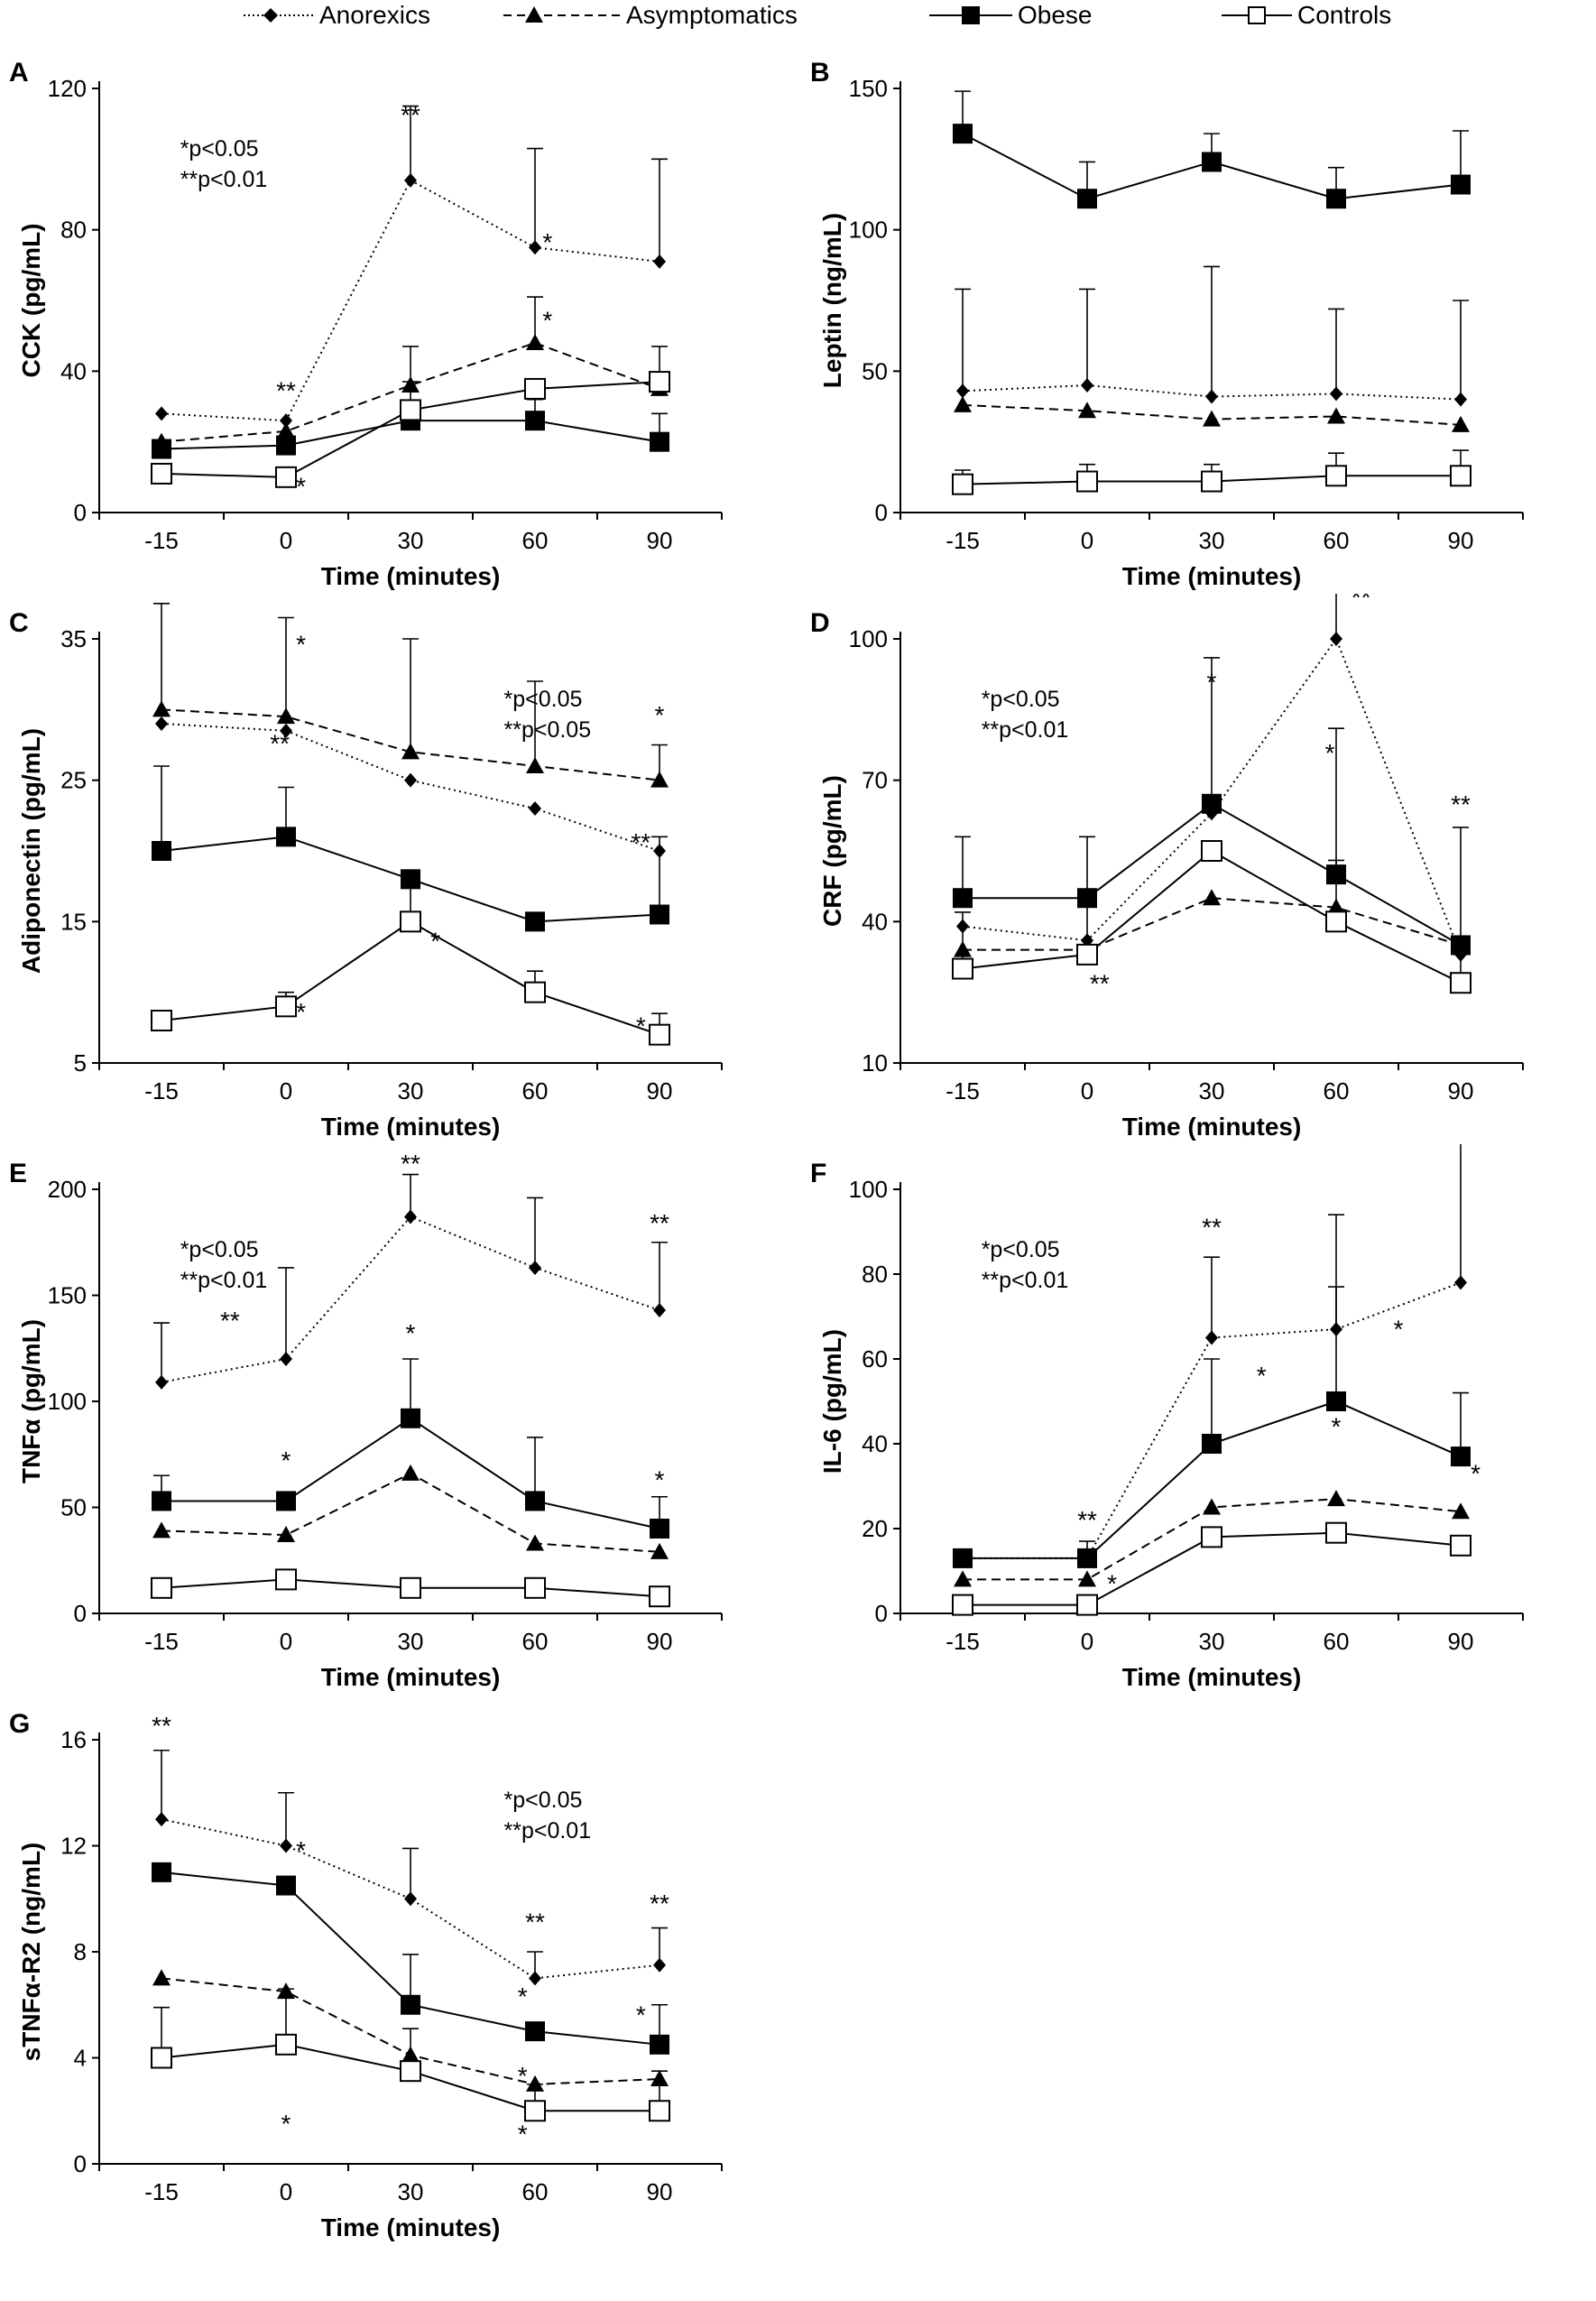  Describe the element at coordinates (73, 1739) in the screenshot. I see `y-tick-label: 16` at that location.